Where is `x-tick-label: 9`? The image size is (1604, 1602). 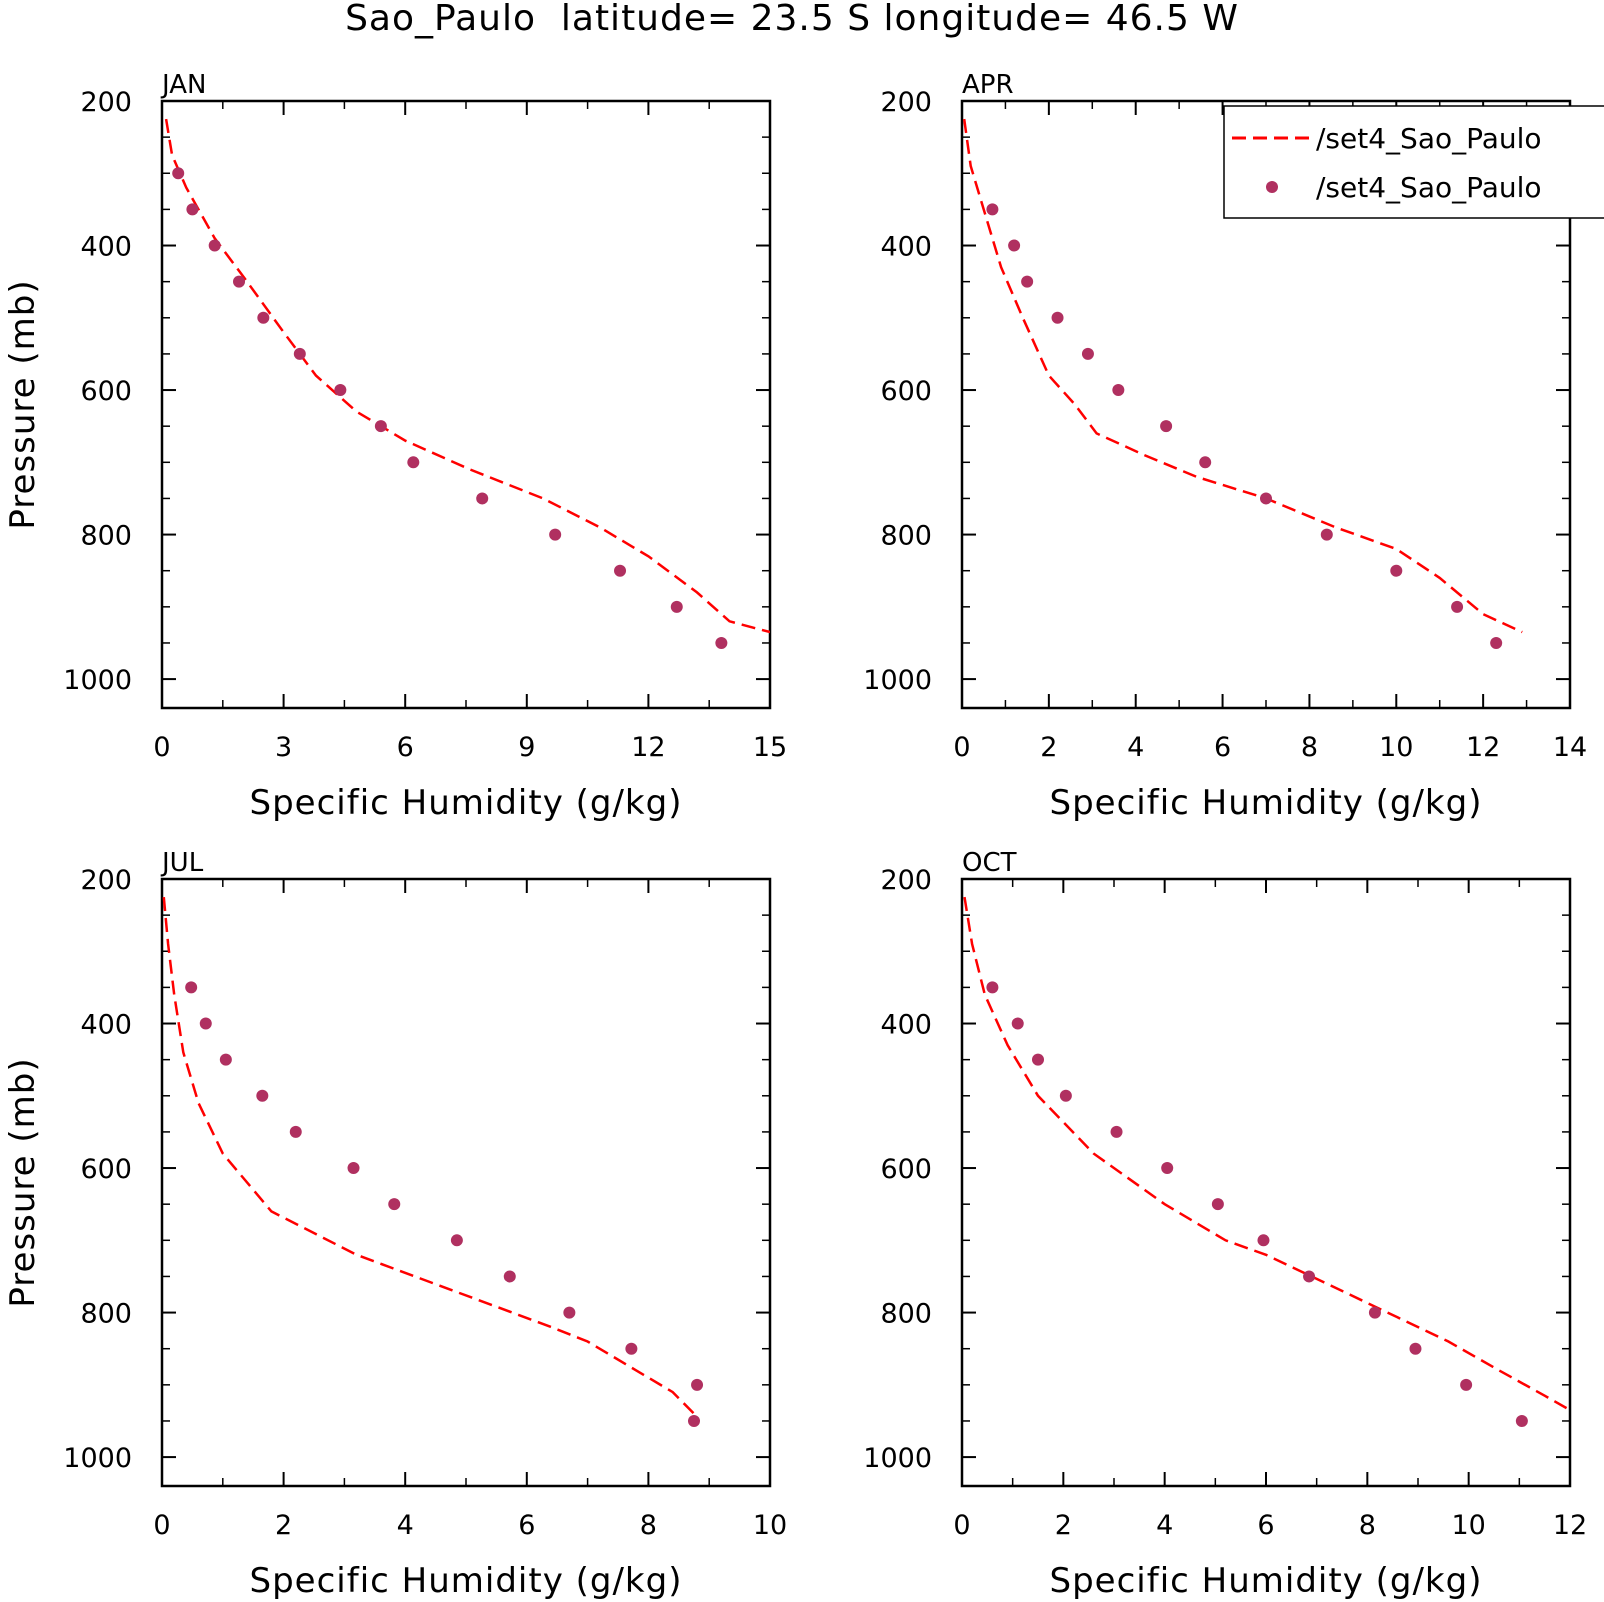
x-tick-label: 9 is located at coordinates (526, 747).